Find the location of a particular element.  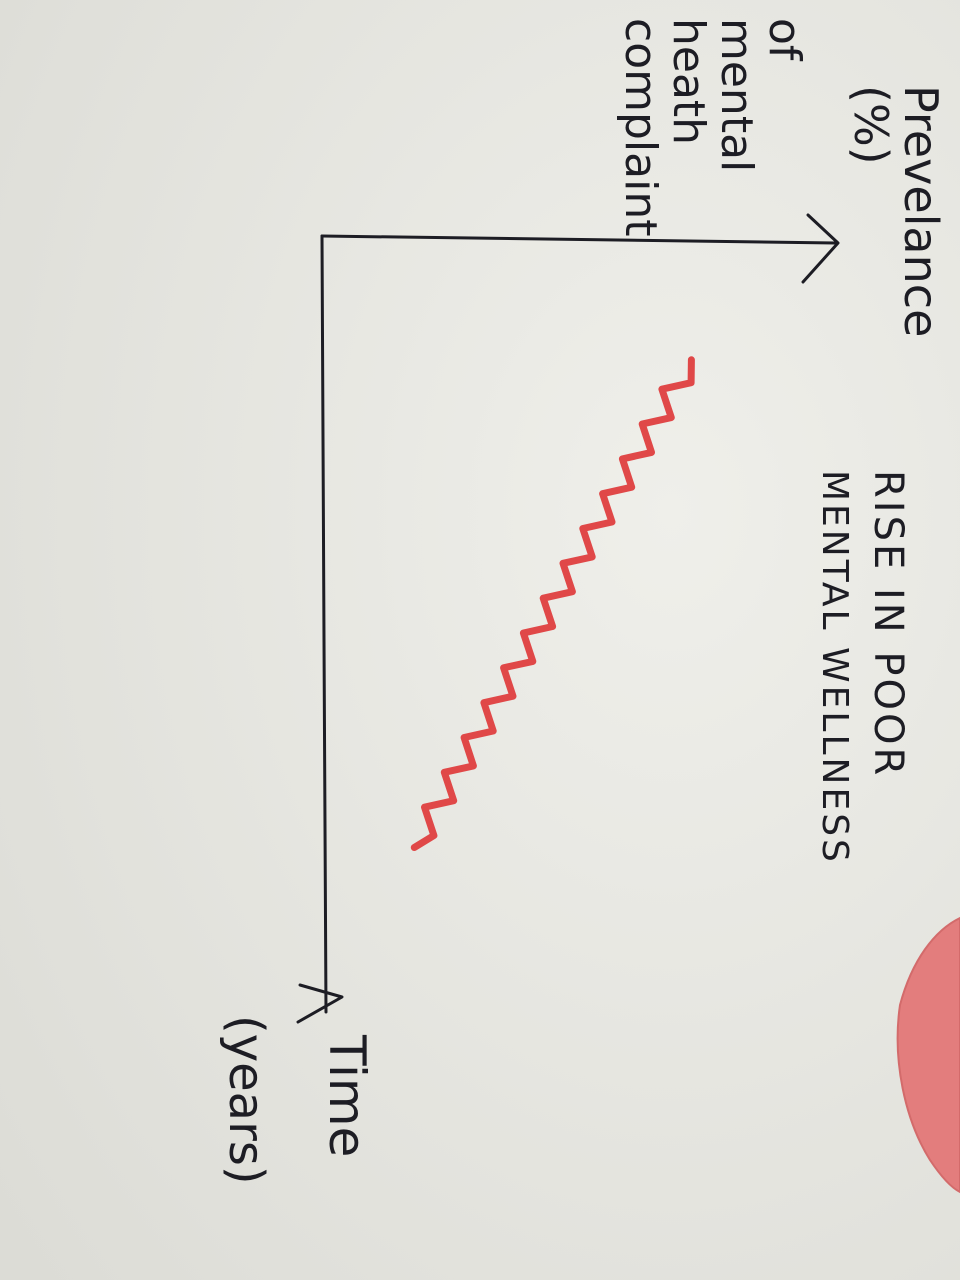

annotation-line-2: MENTAL WELLNESS is located at coordinates (834, 667).